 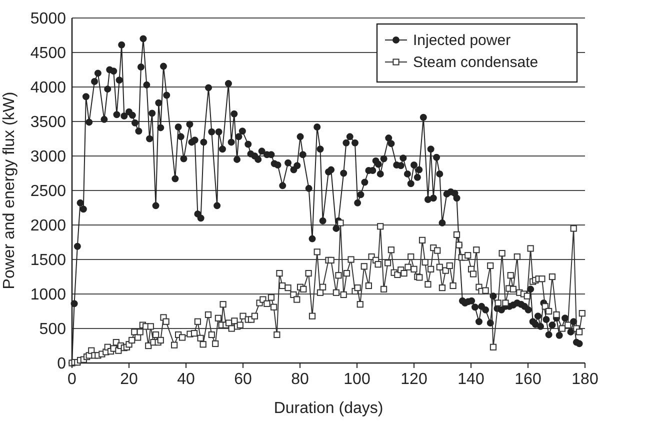 What do you see at coordinates (186, 379) in the screenshot?
I see `x-tick-label: 40` at bounding box center [186, 379].